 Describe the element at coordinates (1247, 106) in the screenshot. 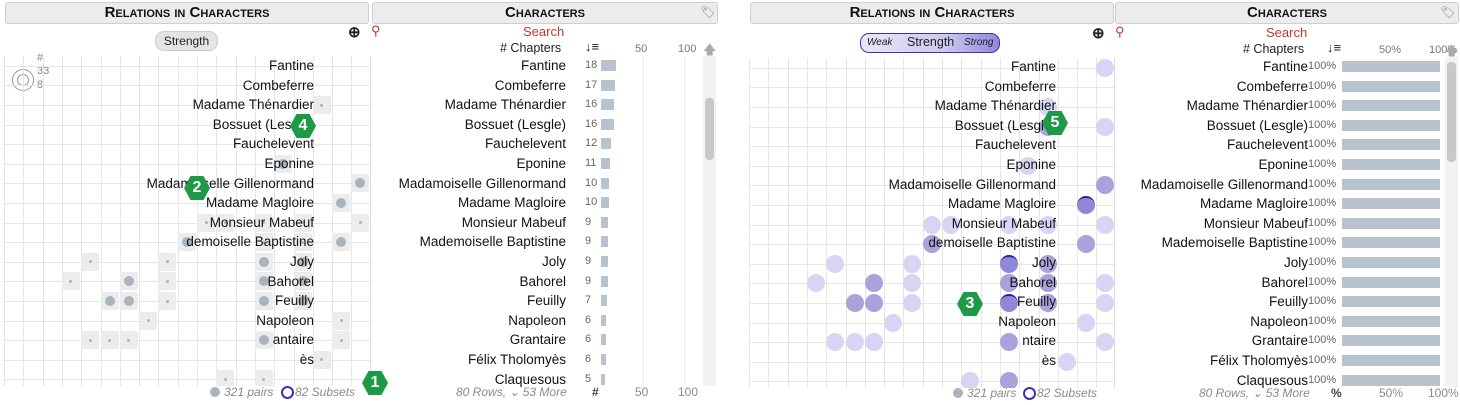

I see `character-name: Madame Thénardier` at that location.